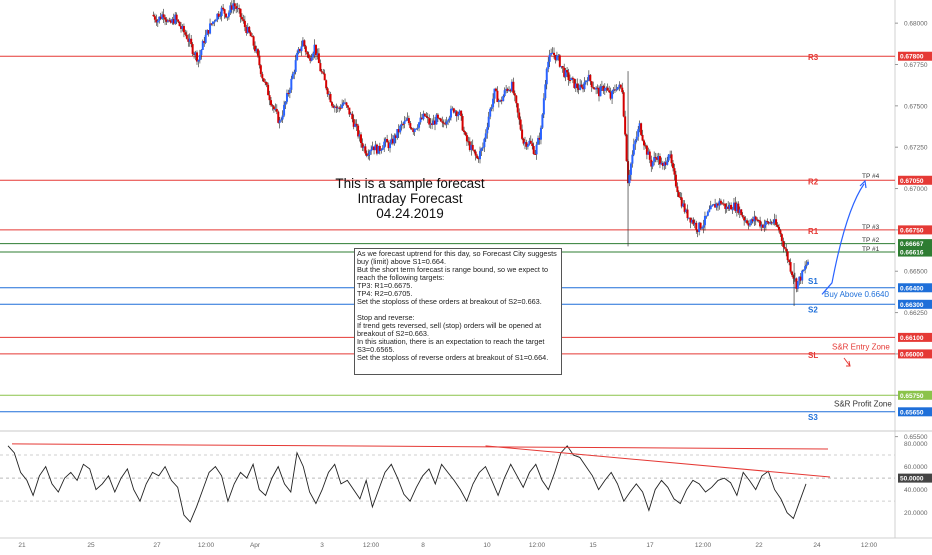 This screenshot has height=555, width=932. What do you see at coordinates (856, 294) in the screenshot?
I see `buy-above-label: Buy Above 0.6640` at bounding box center [856, 294].